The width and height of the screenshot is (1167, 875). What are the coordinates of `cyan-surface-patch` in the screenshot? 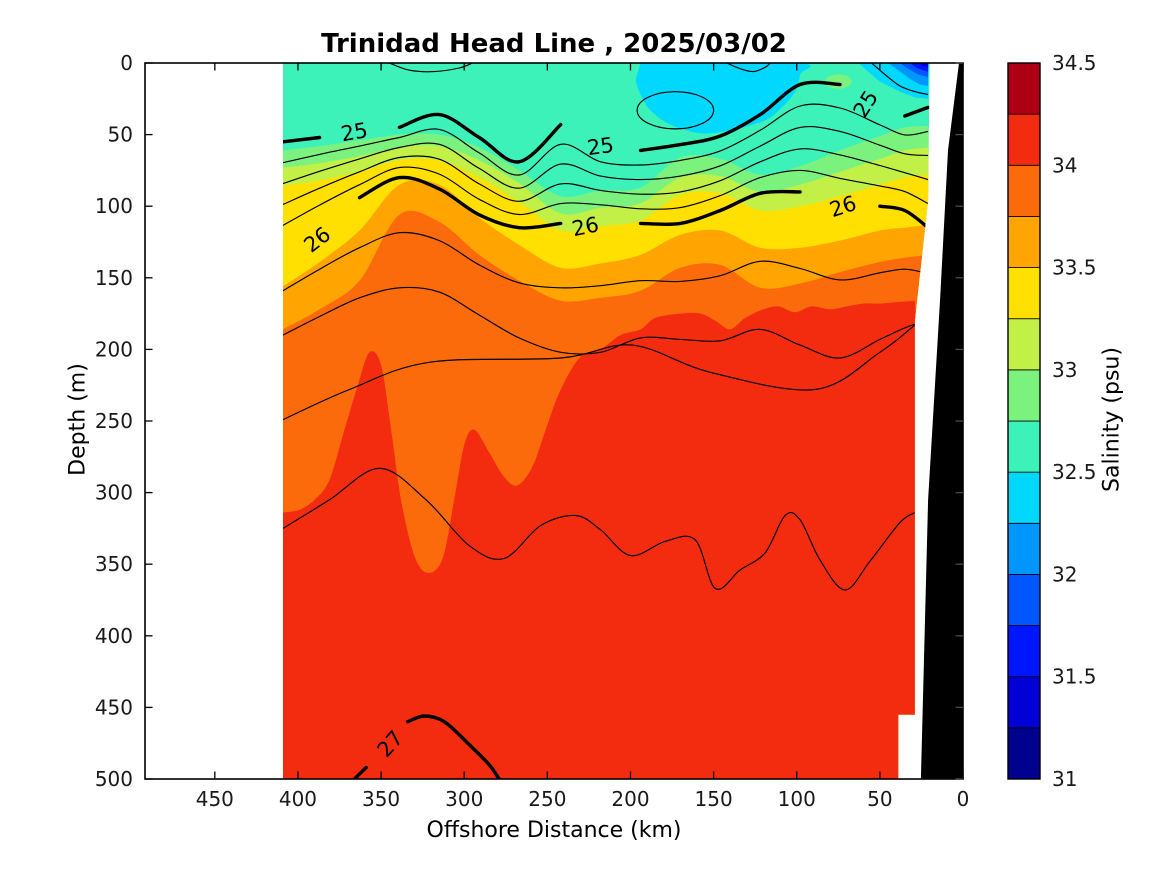 It's located at (723, 98).